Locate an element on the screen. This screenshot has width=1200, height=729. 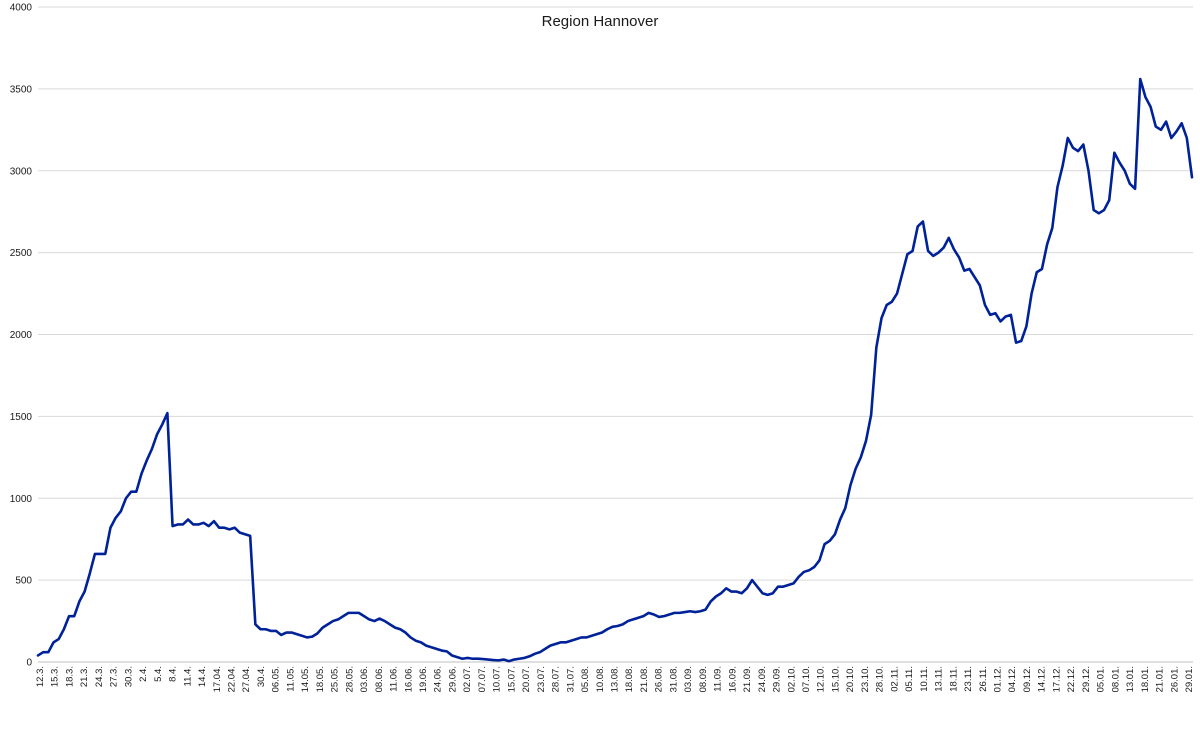
x-tick-label: 24.3. is located at coordinates (99, 676).